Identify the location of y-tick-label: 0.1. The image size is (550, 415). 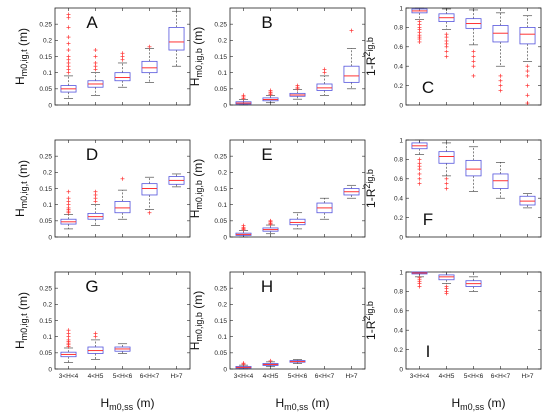
(47, 205).